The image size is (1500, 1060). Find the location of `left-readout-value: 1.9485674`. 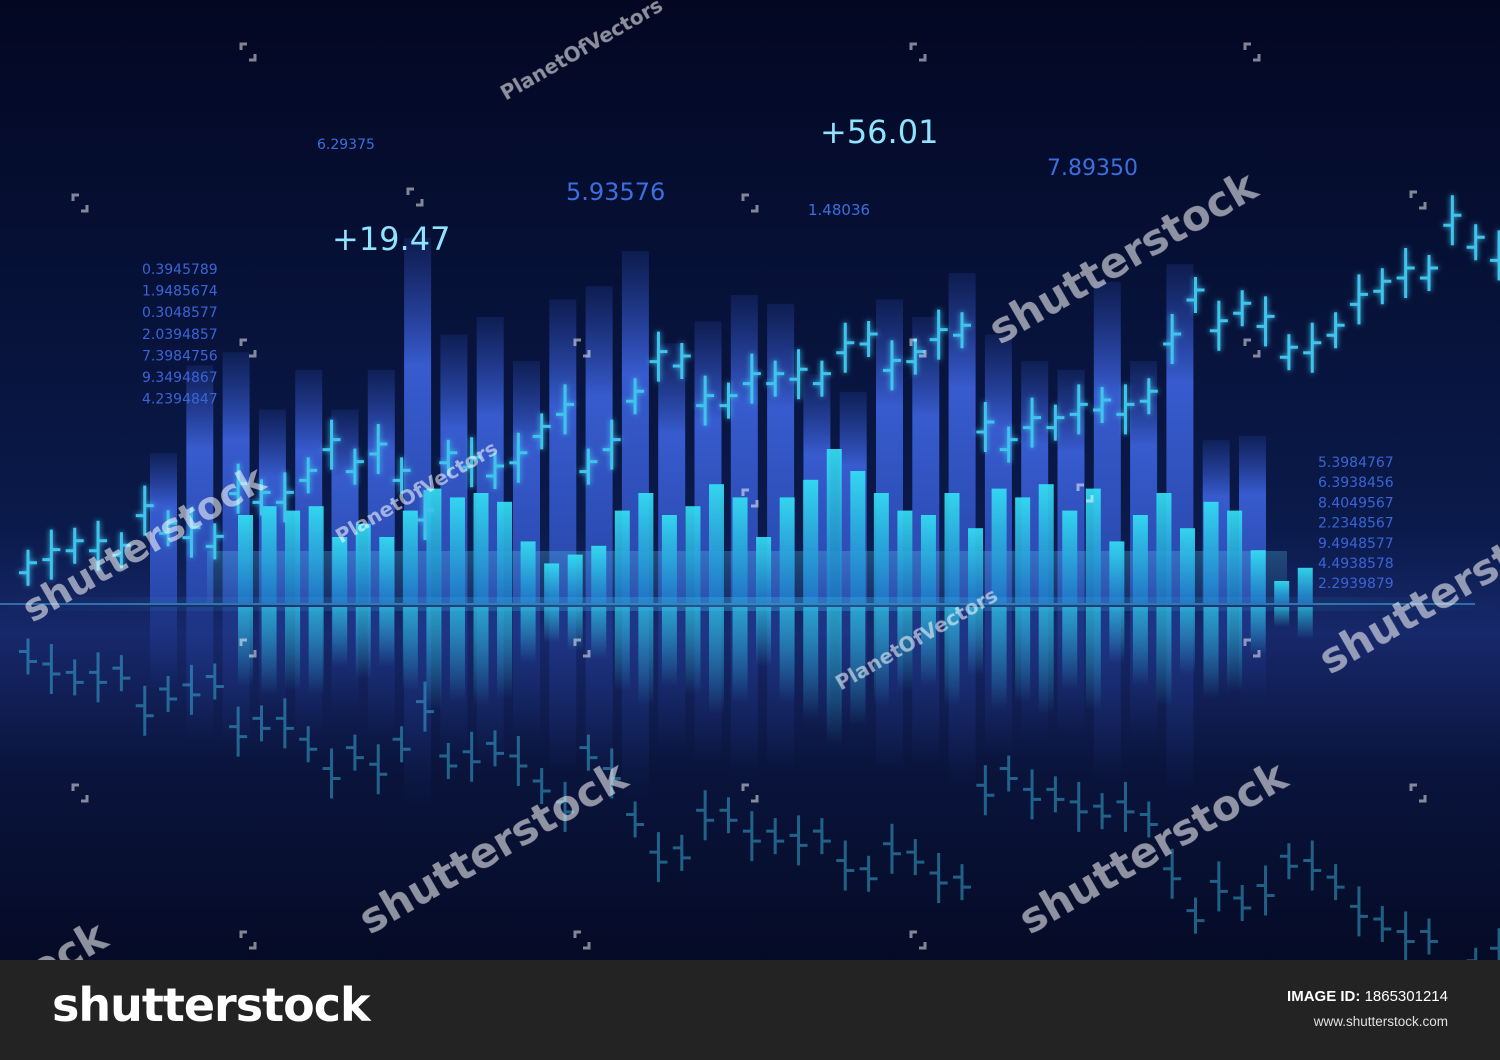

left-readout-value: 1.9485674 is located at coordinates (180, 292).